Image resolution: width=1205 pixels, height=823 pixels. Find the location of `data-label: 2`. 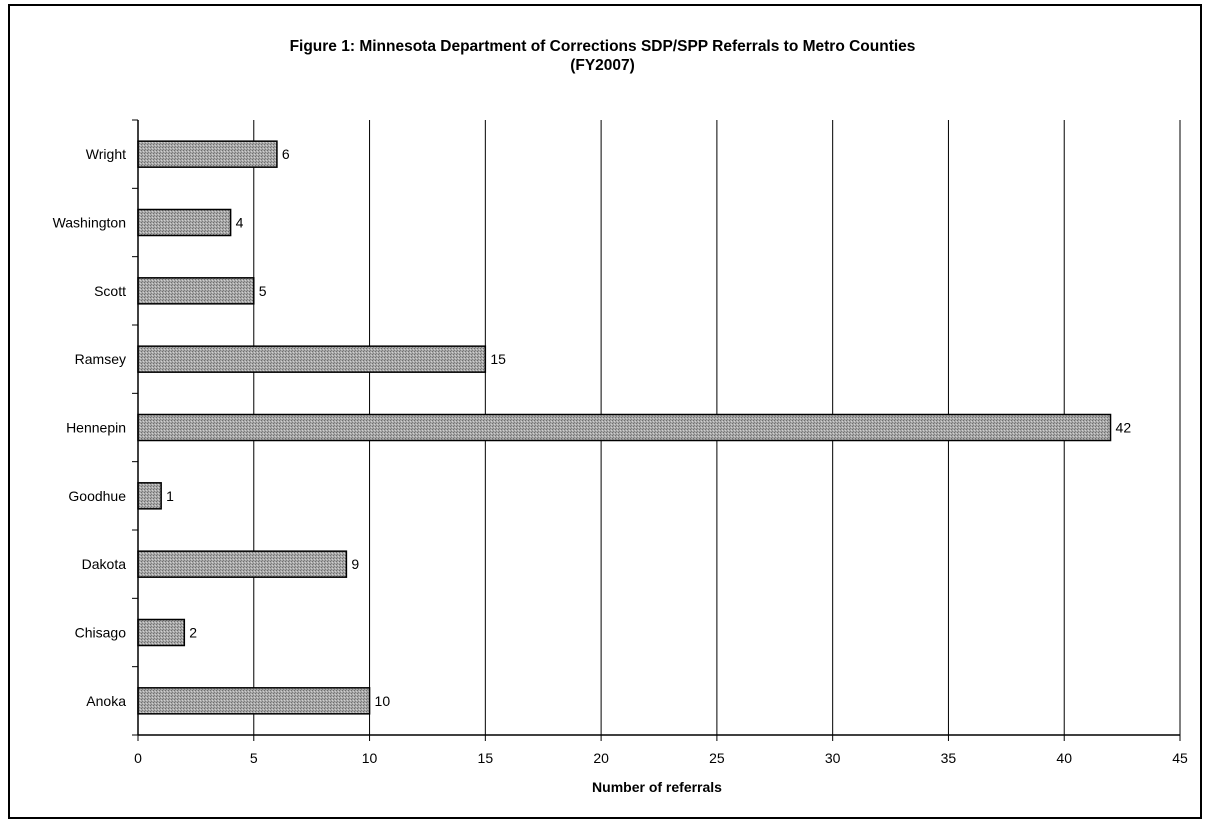

data-label: 2 is located at coordinates (193, 633).